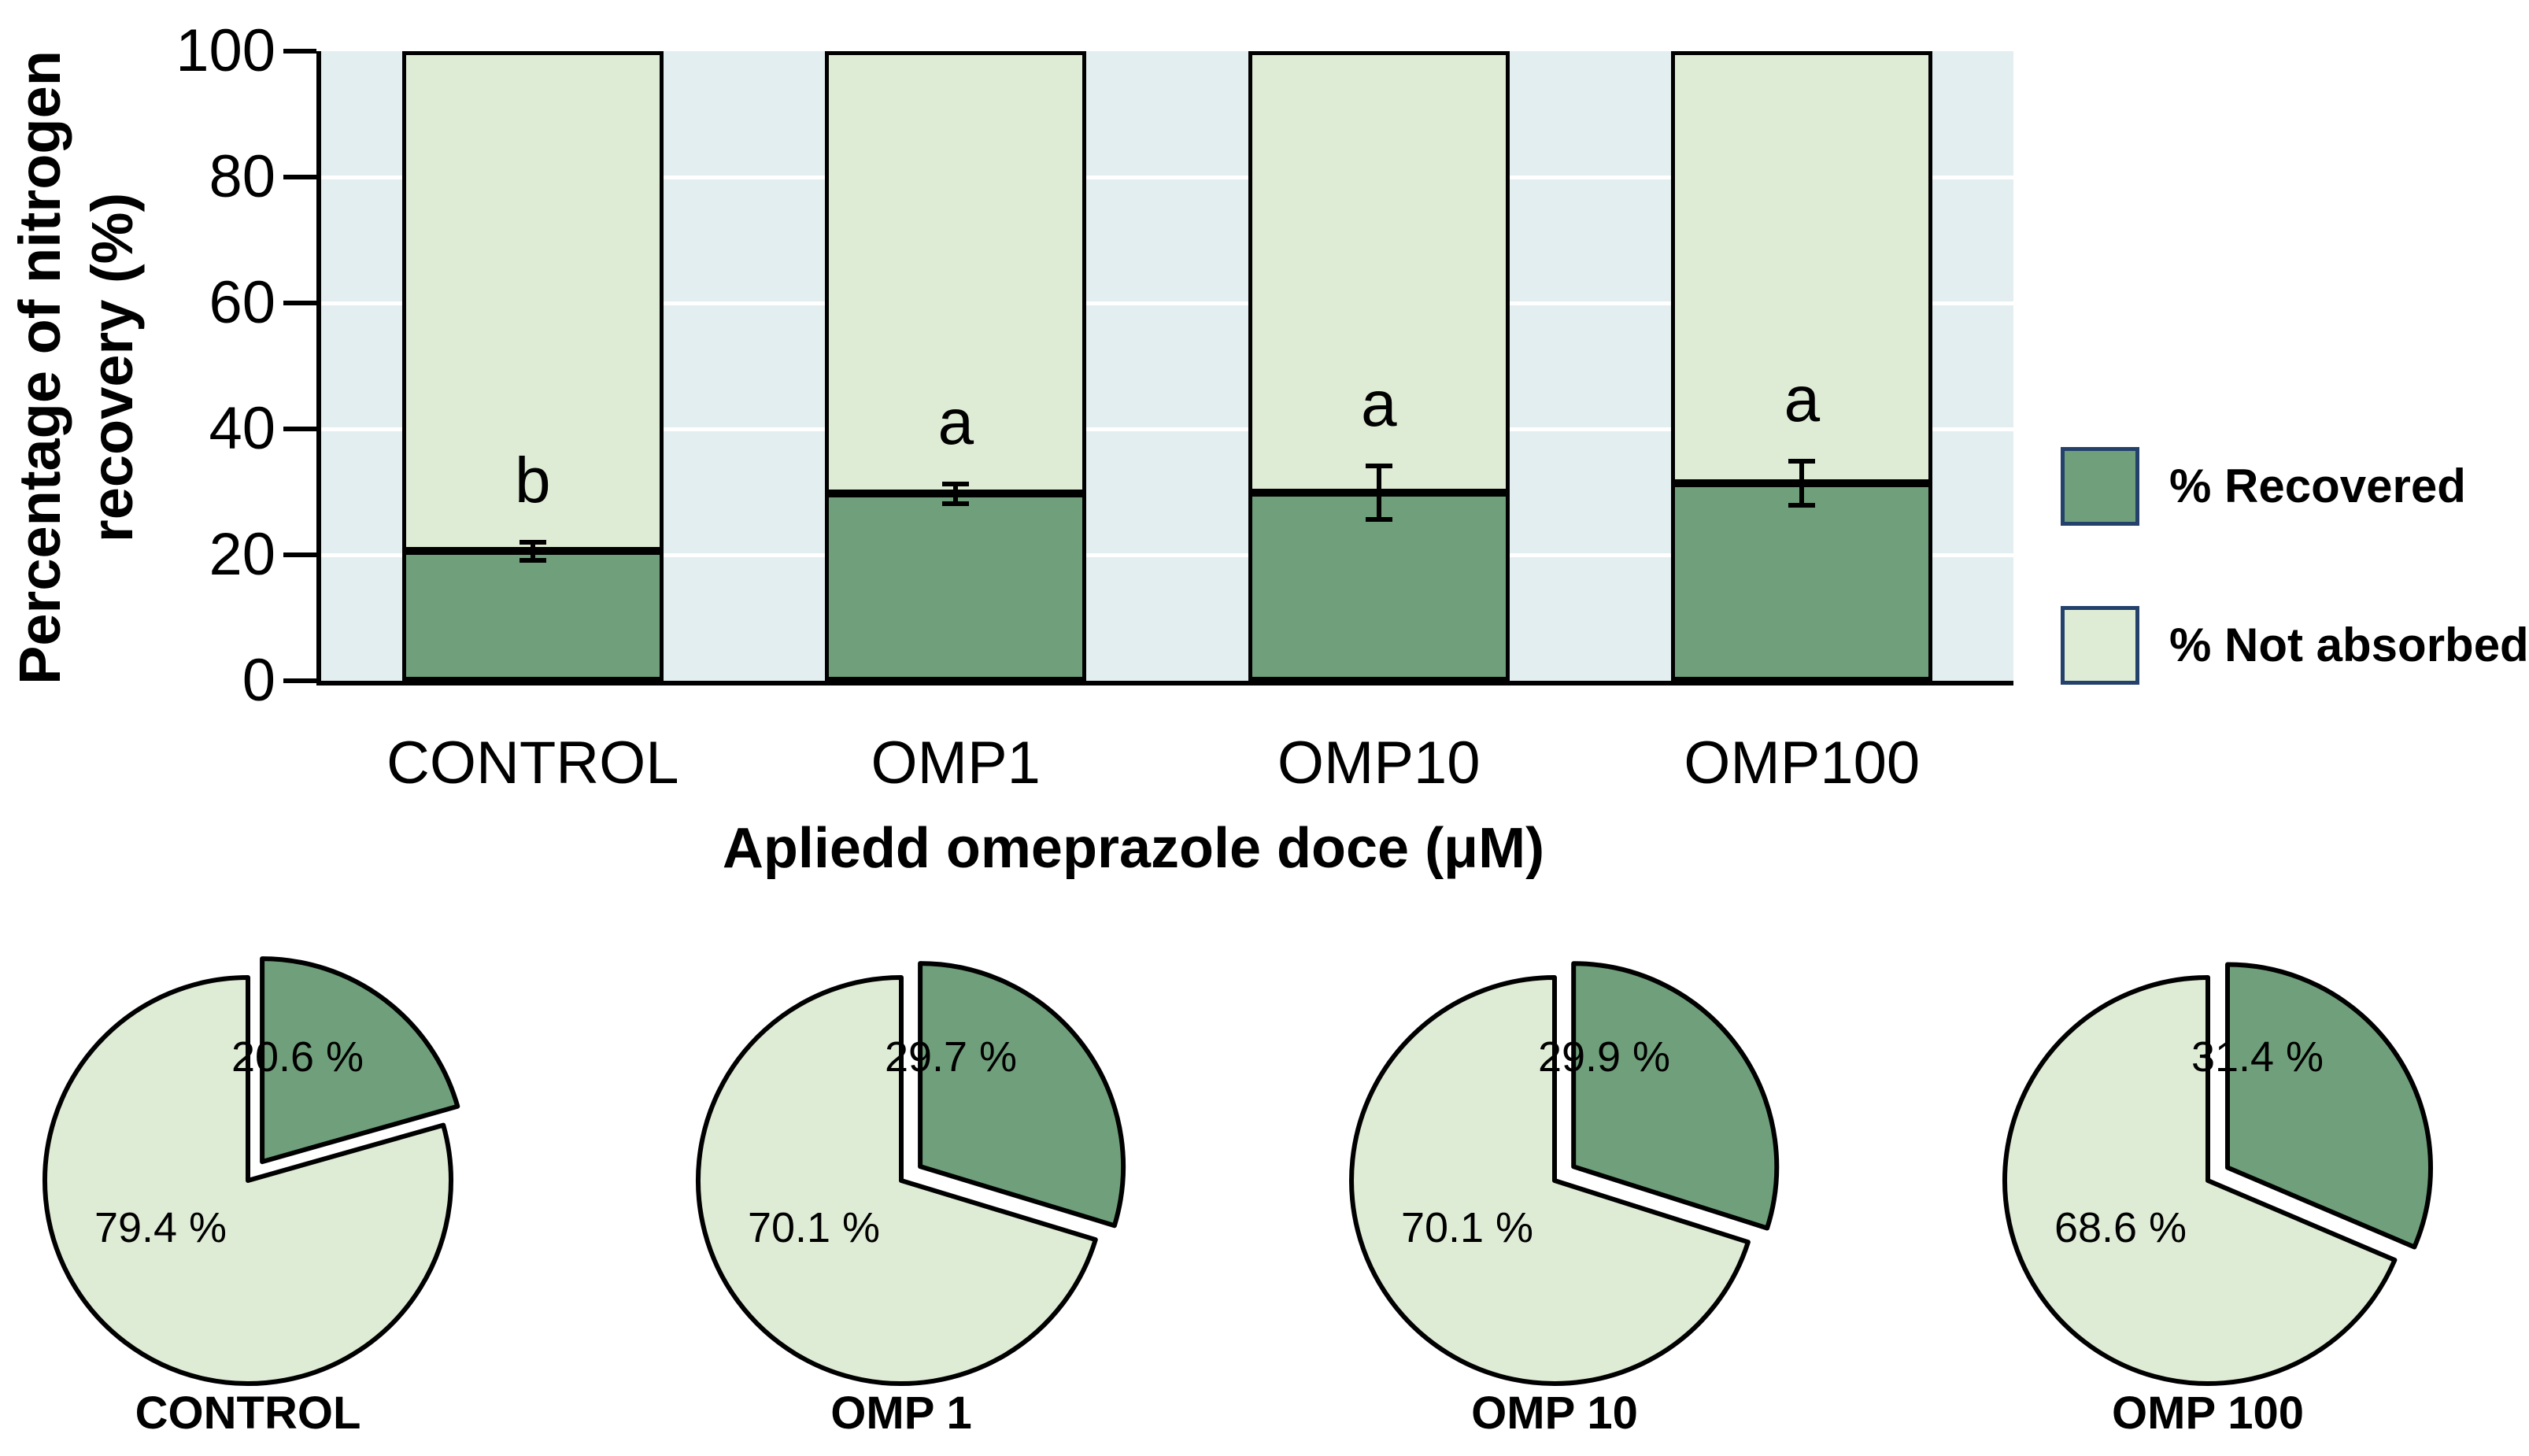  Describe the element at coordinates (242, 302) in the screenshot. I see `y-tick-label: 60` at that location.